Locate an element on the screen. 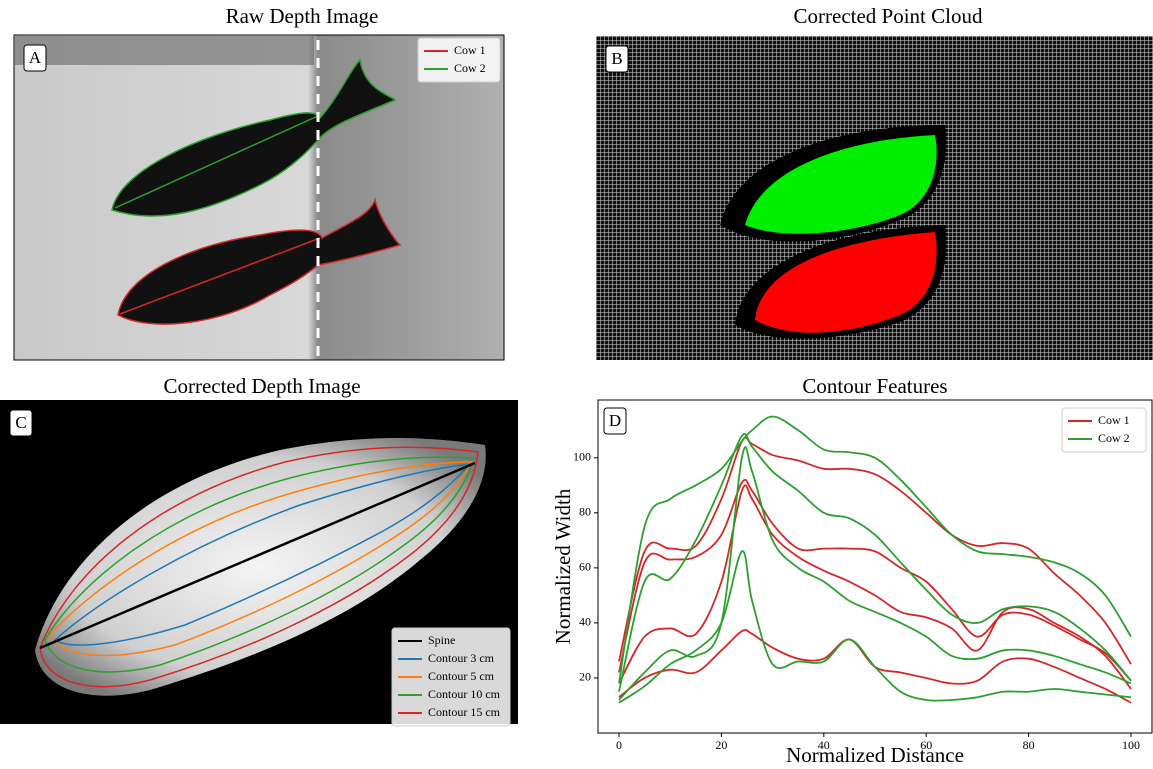 Image resolution: width=1153 pixels, height=769 pixels. y-tick-label: 20 is located at coordinates (585, 677).